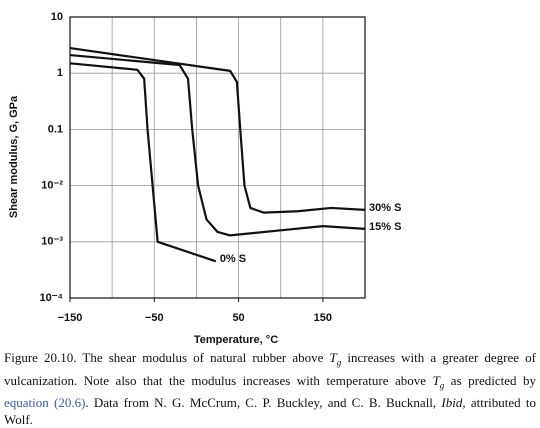 Image resolution: width=540 pixels, height=428 pixels. What do you see at coordinates (143, 162) in the screenshot?
I see `series-line` at bounding box center [143, 162].